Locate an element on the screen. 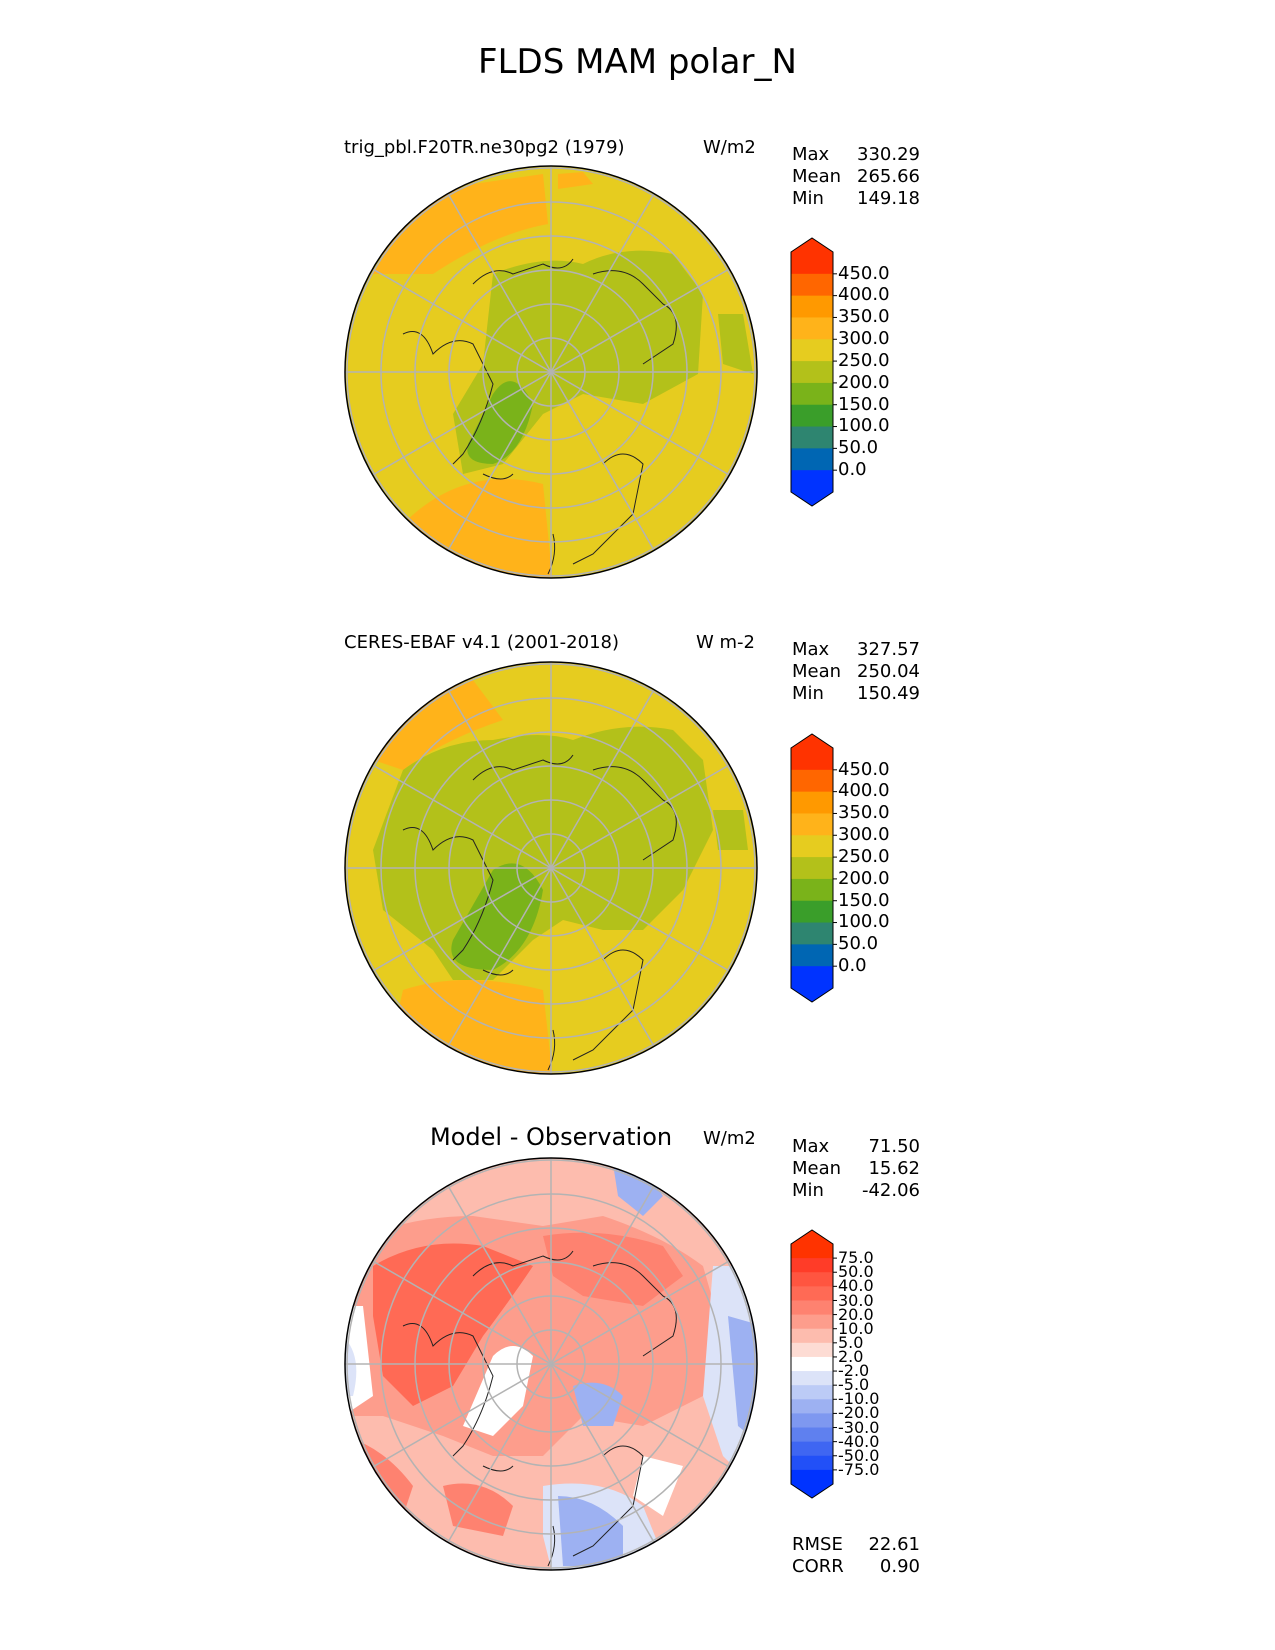  colorbar-tick-label: 40.0 is located at coordinates (856, 1286).